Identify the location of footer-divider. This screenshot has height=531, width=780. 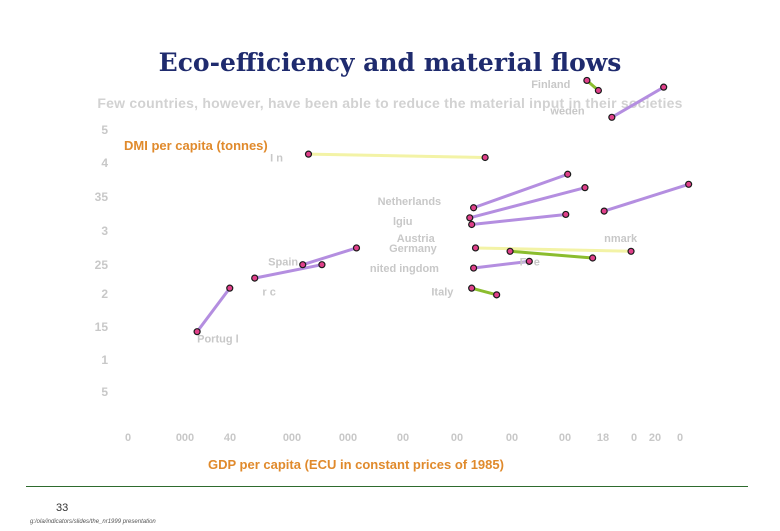
(387, 486).